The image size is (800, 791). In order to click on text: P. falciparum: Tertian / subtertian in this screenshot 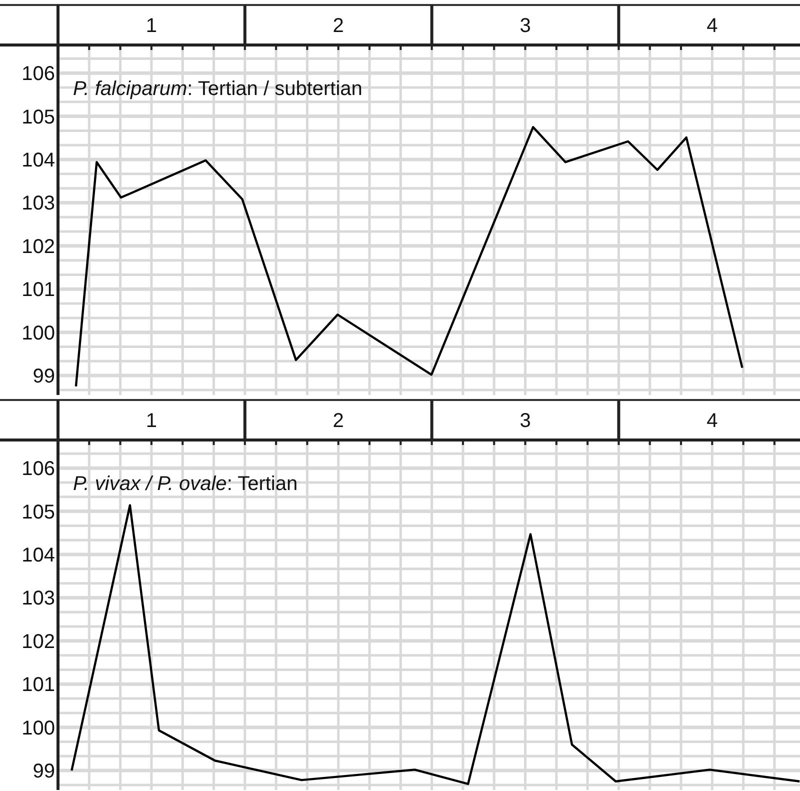, I will do `click(217, 89)`.